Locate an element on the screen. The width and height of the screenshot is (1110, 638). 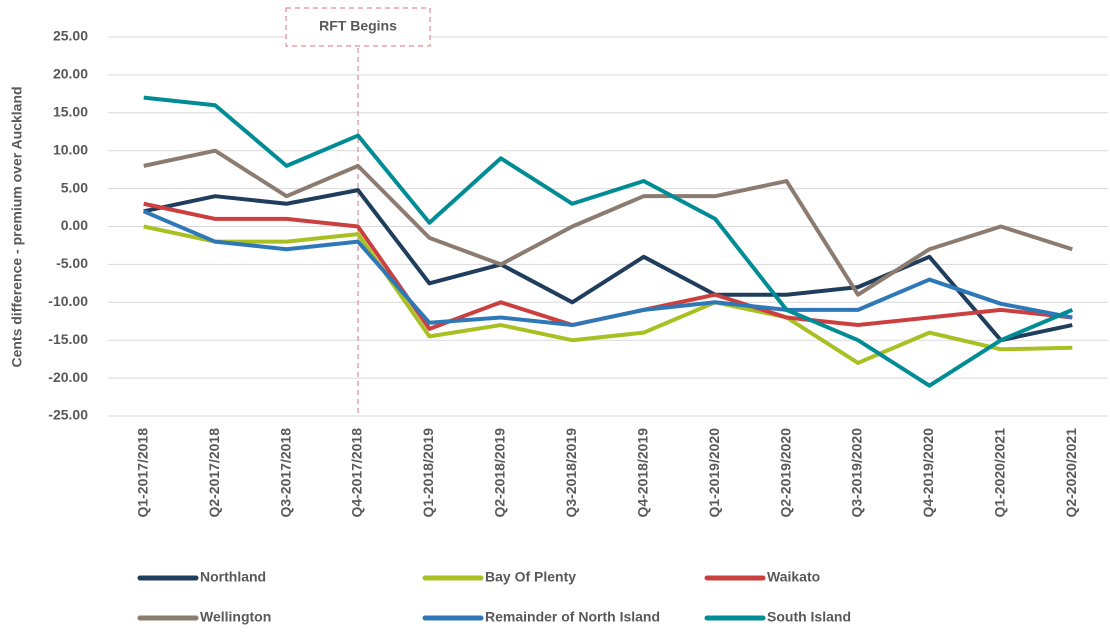
y-tick-label: -20.00 is located at coordinates (68, 377).